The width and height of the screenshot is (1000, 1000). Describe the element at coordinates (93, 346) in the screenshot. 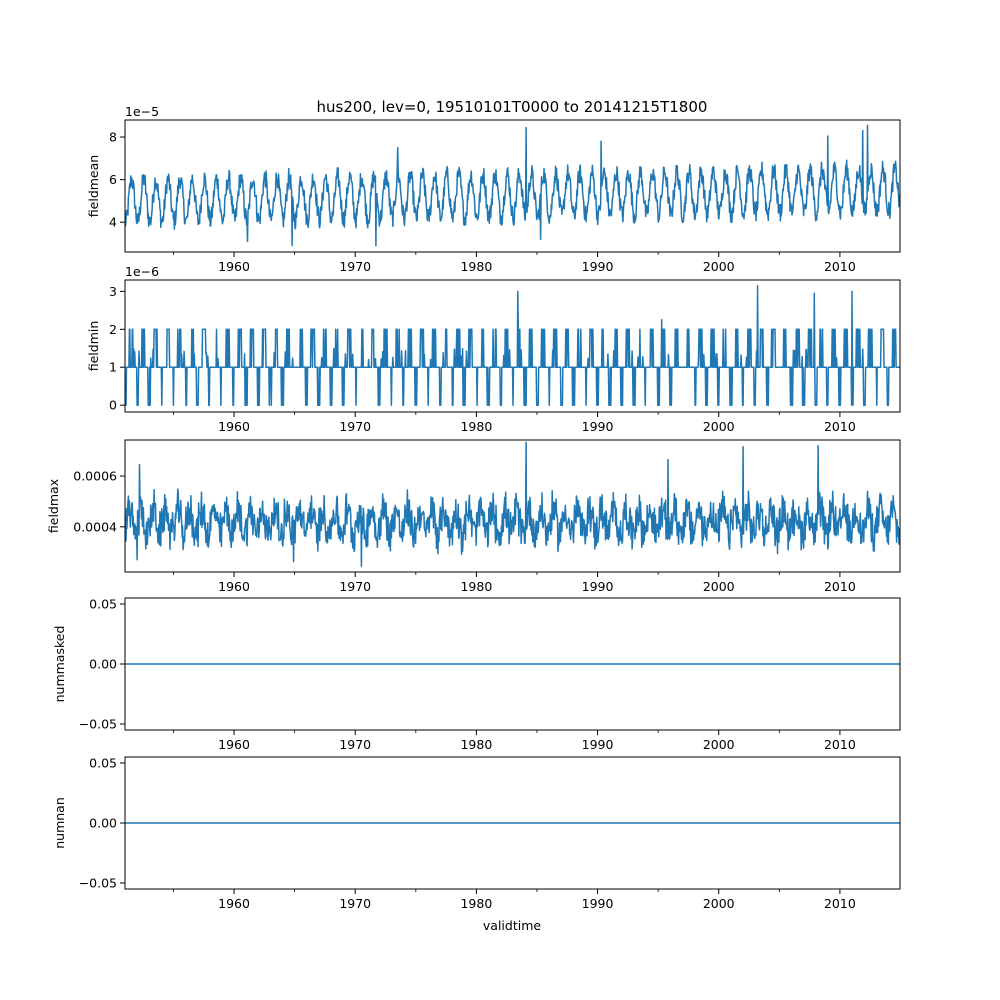

I see `y-axis-label-fieldmin: fieldmin` at that location.